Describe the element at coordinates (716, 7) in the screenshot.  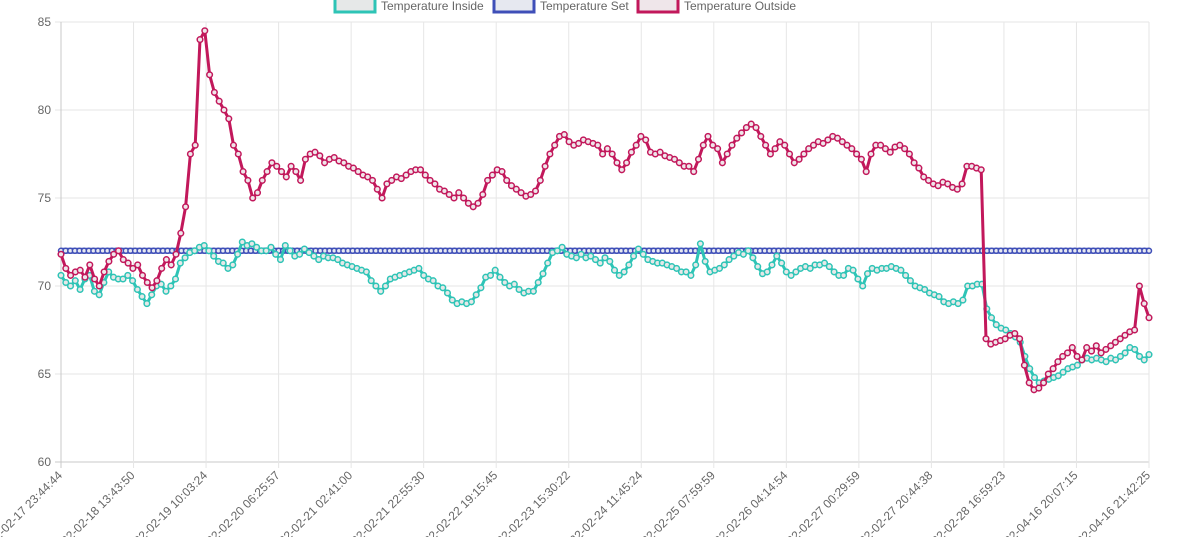
I see `legend-item: Temperature Outside` at that location.